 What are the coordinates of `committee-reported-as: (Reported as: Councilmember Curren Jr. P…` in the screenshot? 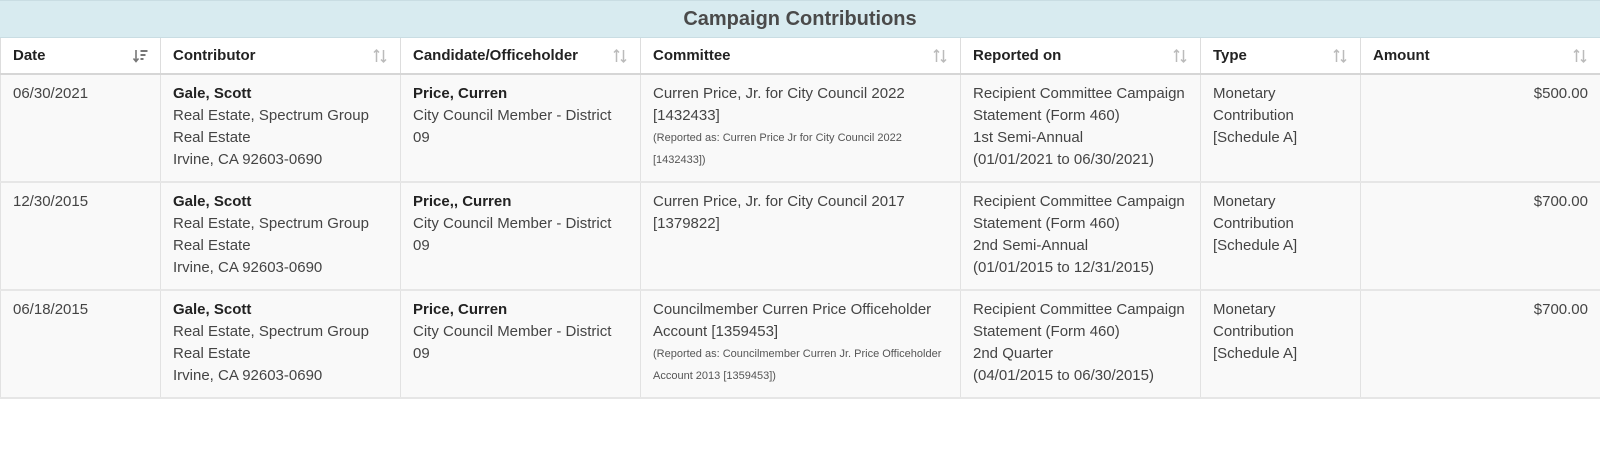 It's located at (797, 365).